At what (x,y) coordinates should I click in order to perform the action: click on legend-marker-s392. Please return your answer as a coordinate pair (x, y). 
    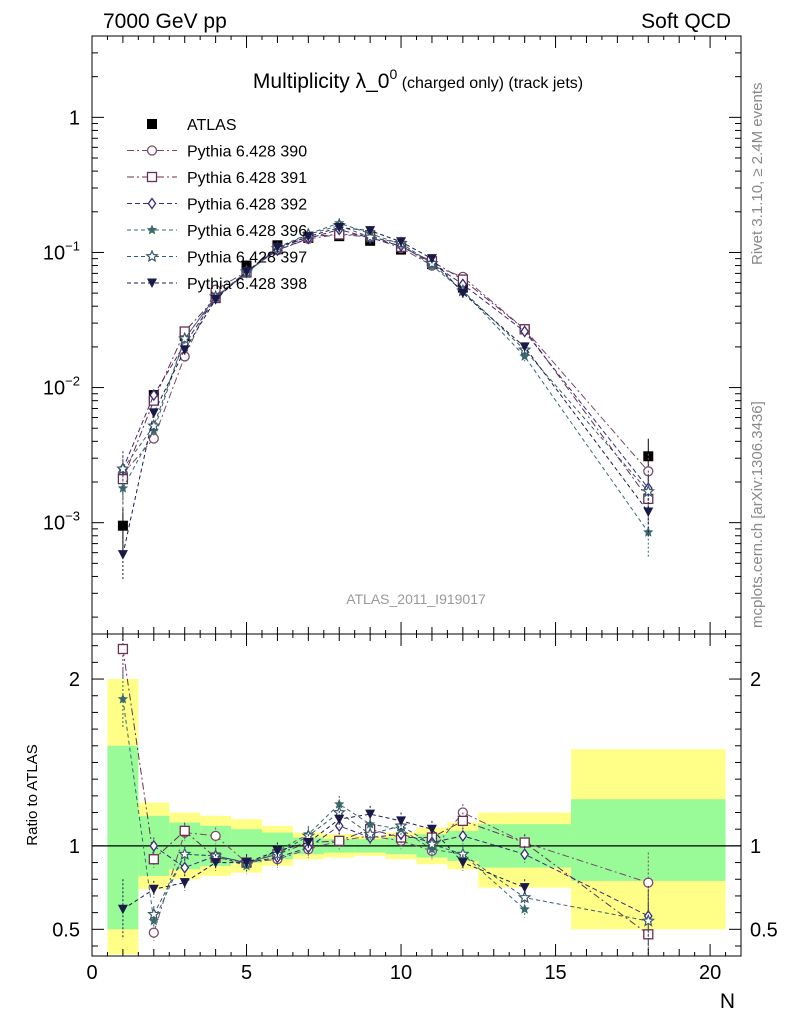
    Looking at the image, I should click on (152, 203).